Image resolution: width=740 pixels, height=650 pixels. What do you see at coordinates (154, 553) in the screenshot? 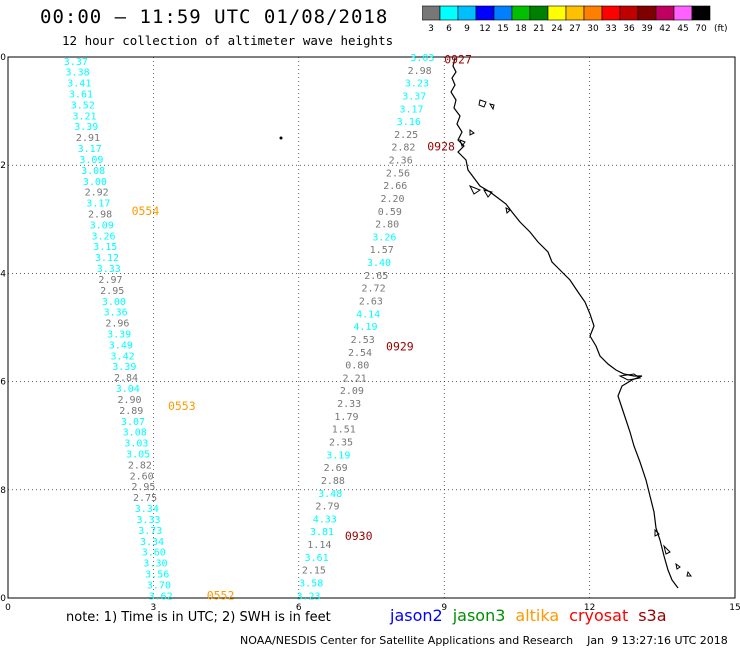
I see `wave-height-label: 3.60` at bounding box center [154, 553].